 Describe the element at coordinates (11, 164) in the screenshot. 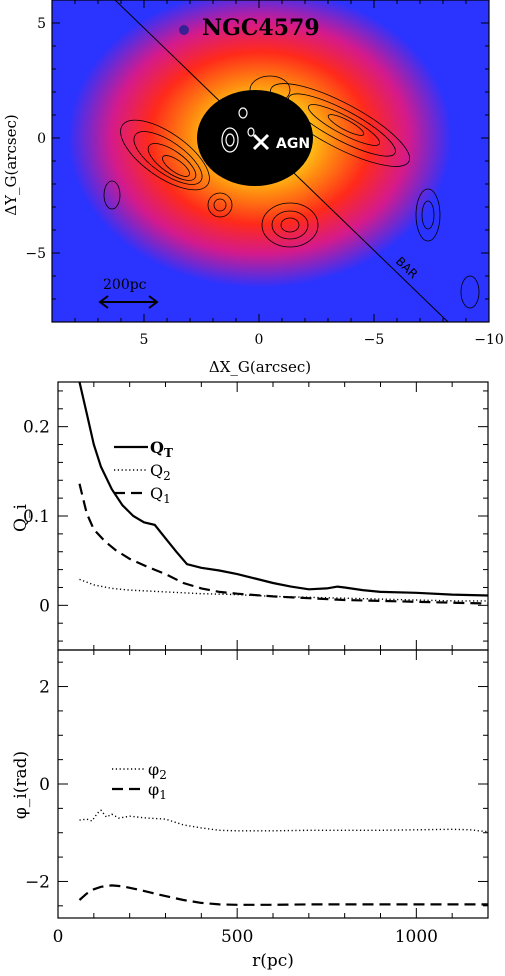

I see `image-ylabel: ΔY_G(arcsec)` at that location.